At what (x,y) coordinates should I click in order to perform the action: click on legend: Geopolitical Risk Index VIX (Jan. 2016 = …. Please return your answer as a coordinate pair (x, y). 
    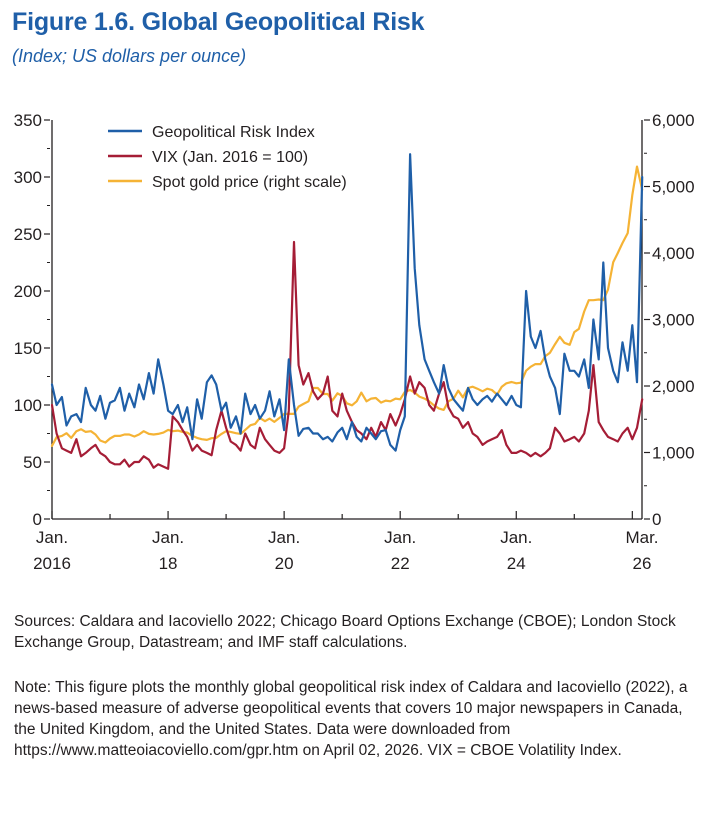
    Looking at the image, I should click on (227, 157).